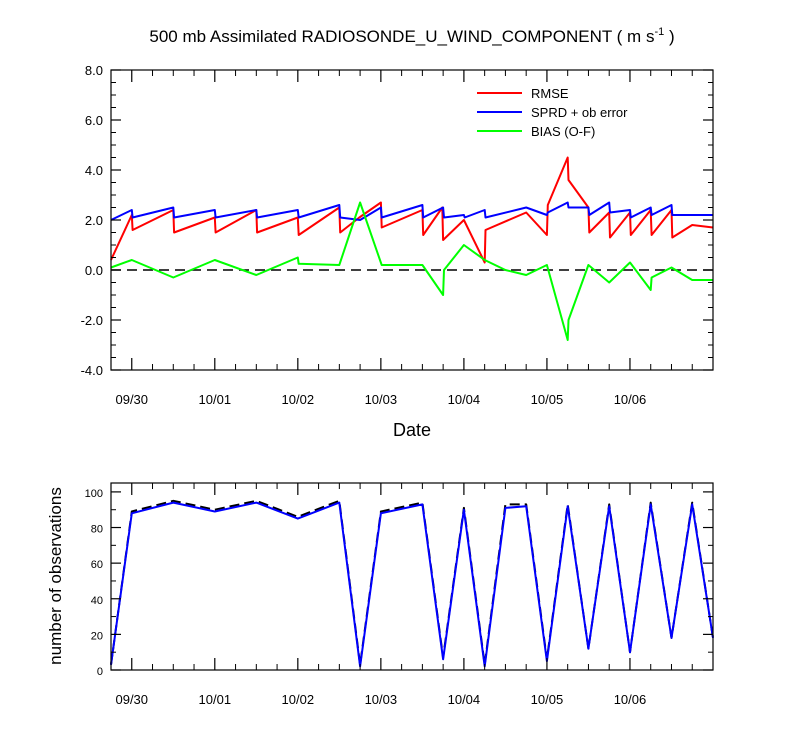 The height and width of the screenshot is (750, 800). What do you see at coordinates (550, 93) in the screenshot?
I see `legend-label-rmse: RMSE` at bounding box center [550, 93].